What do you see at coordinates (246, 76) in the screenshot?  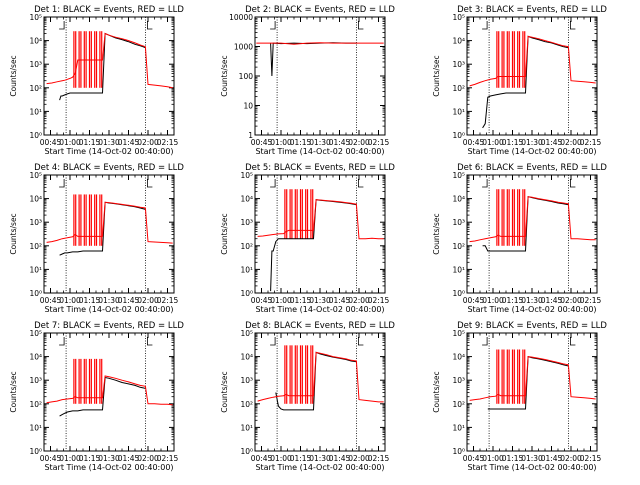 I see `y-tick-label: 100` at bounding box center [246, 76].